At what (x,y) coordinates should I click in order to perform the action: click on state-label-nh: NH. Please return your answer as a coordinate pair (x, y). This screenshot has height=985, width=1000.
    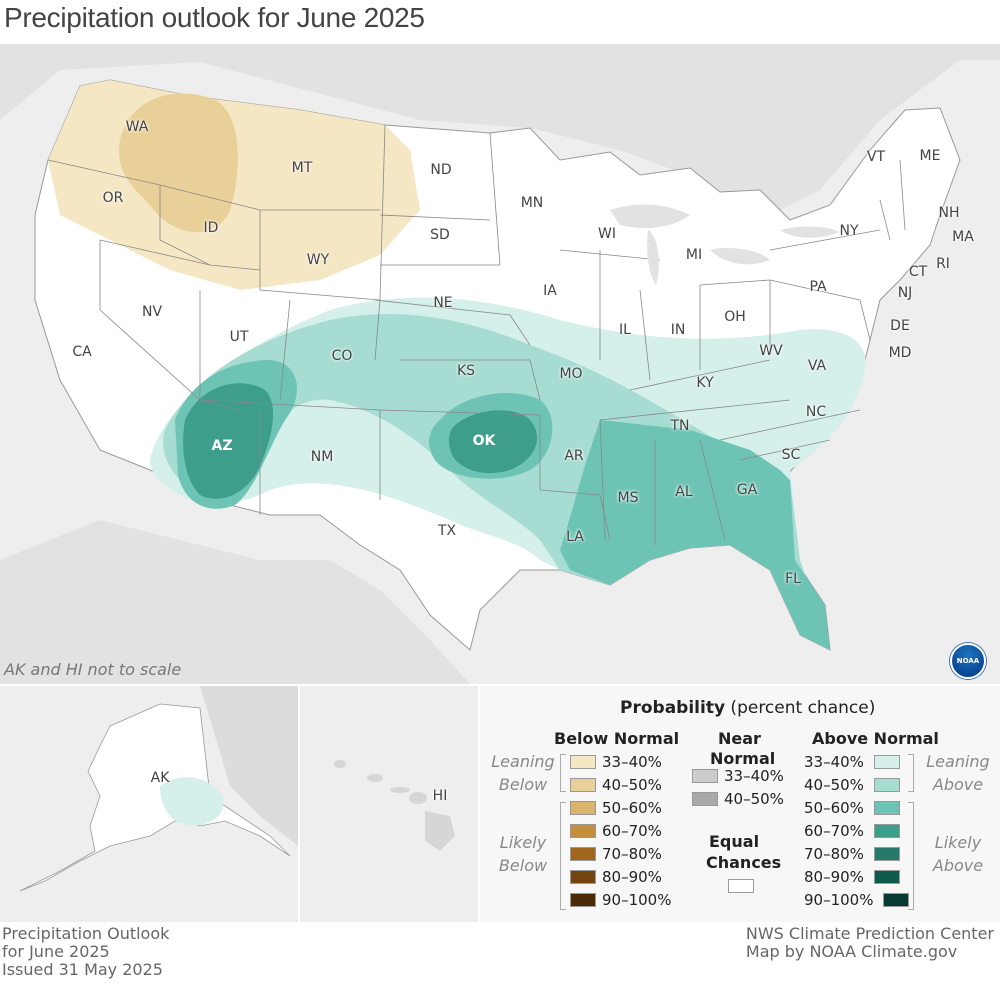
    Looking at the image, I should click on (949, 213).